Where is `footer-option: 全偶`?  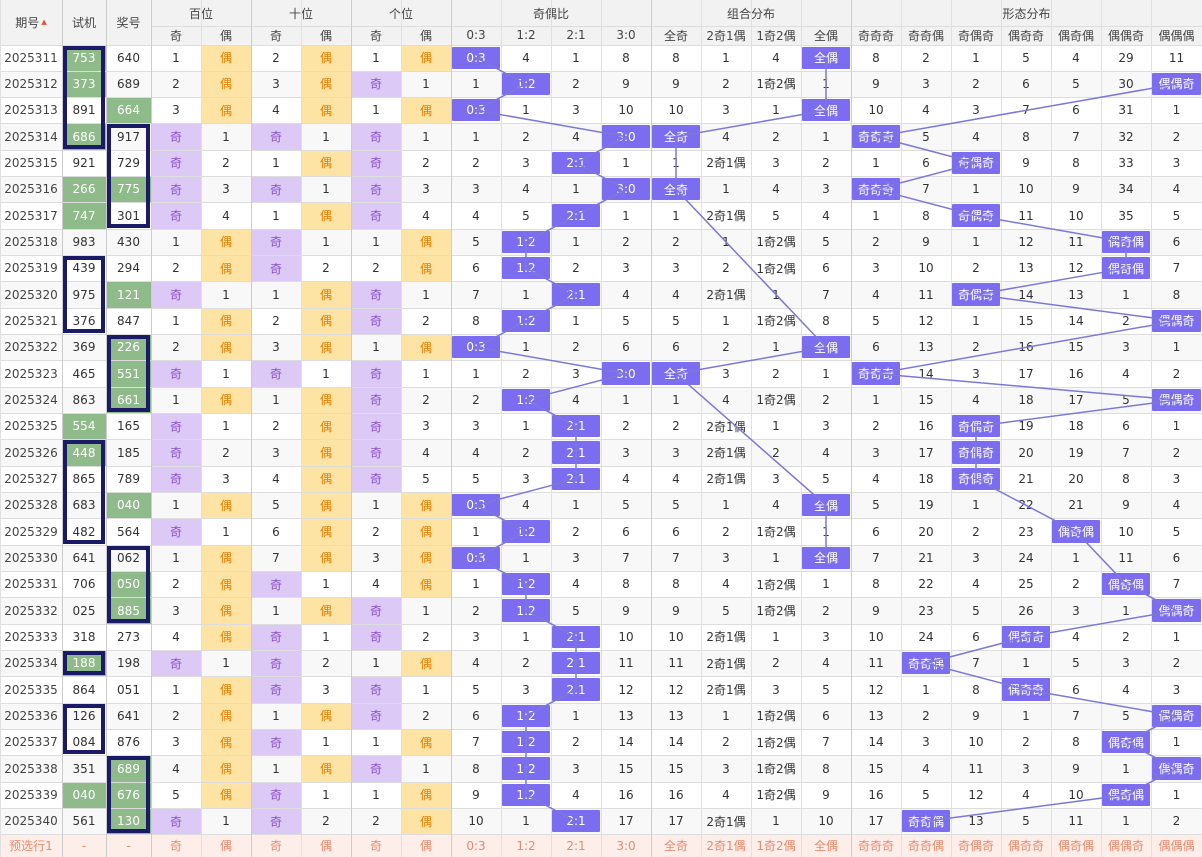 footer-option: 全偶 is located at coordinates (826, 845).